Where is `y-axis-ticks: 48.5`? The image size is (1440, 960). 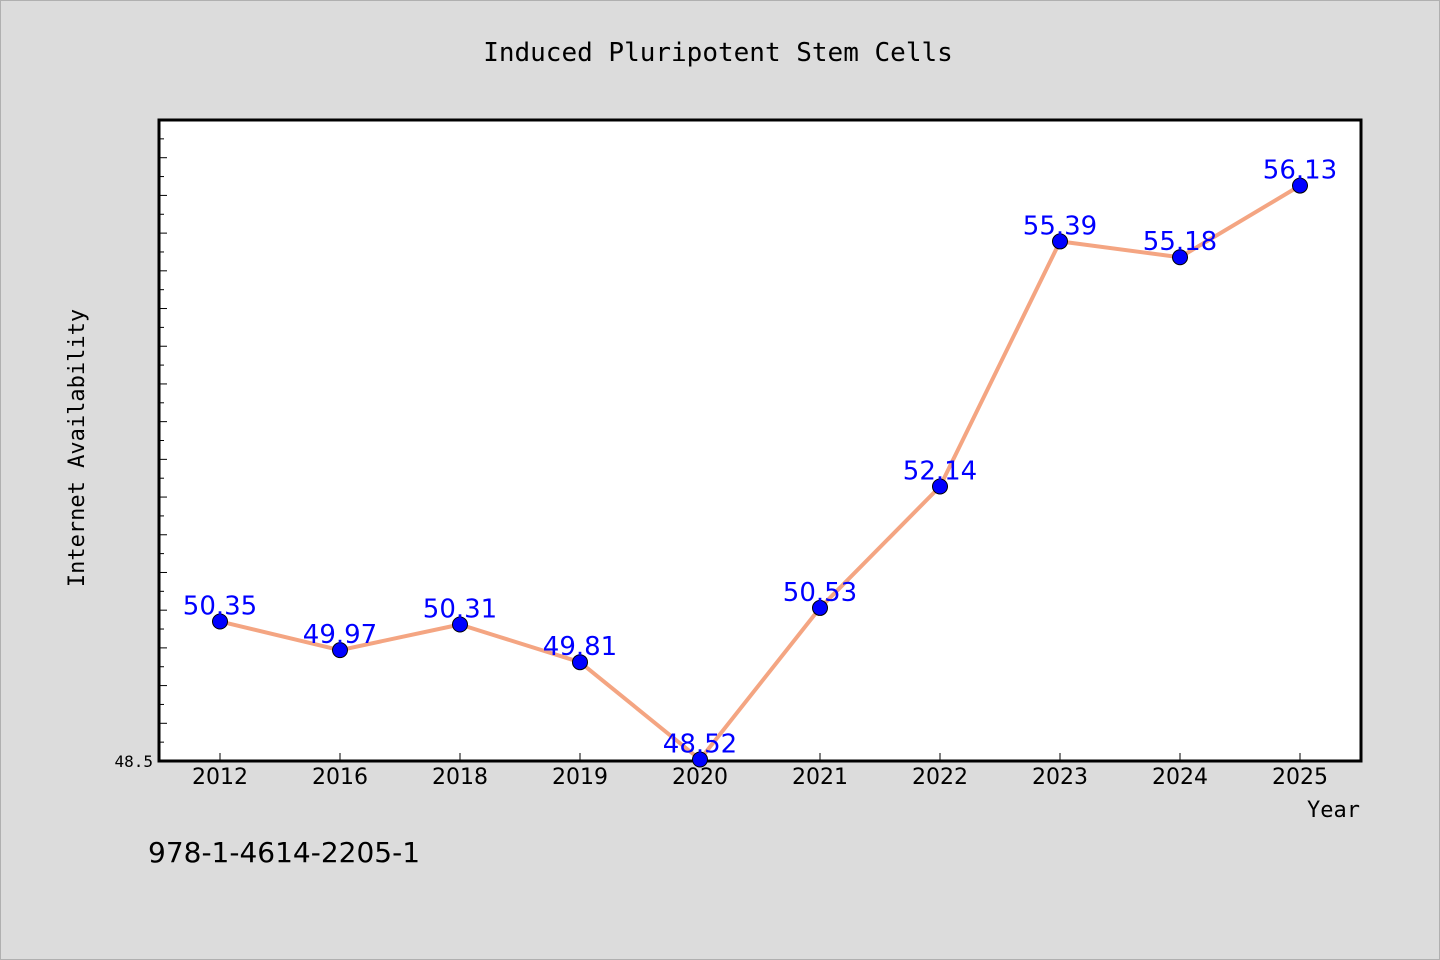 y-axis-ticks: 48.5 is located at coordinates (140, 445).